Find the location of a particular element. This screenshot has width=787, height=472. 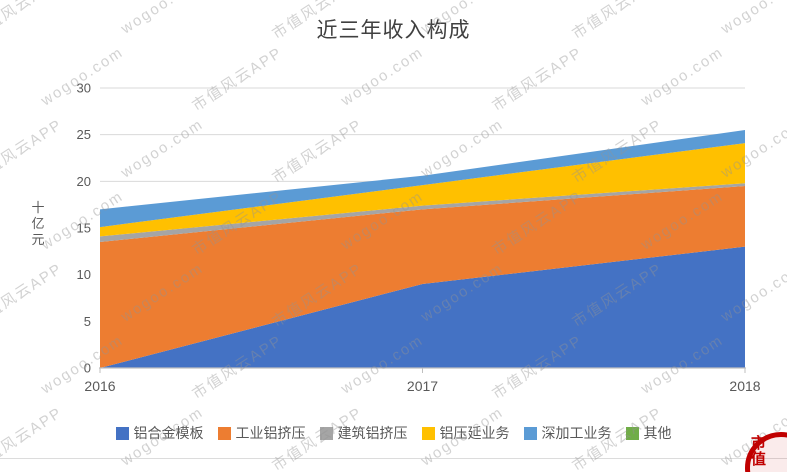

red-seal-logo: 市值 is located at coordinates (763, 449).